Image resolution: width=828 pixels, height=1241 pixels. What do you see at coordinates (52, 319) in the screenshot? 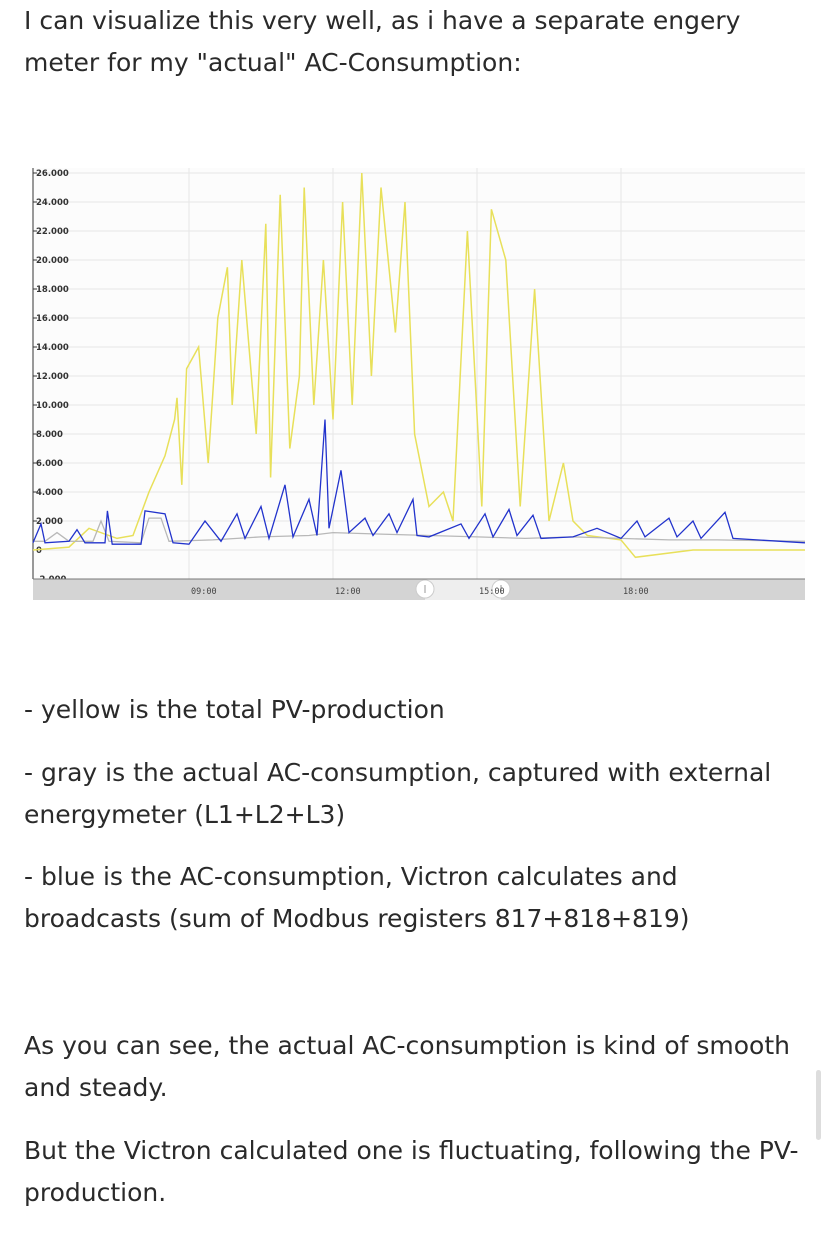
I see `y-tick-label: 16.000` at bounding box center [52, 319].